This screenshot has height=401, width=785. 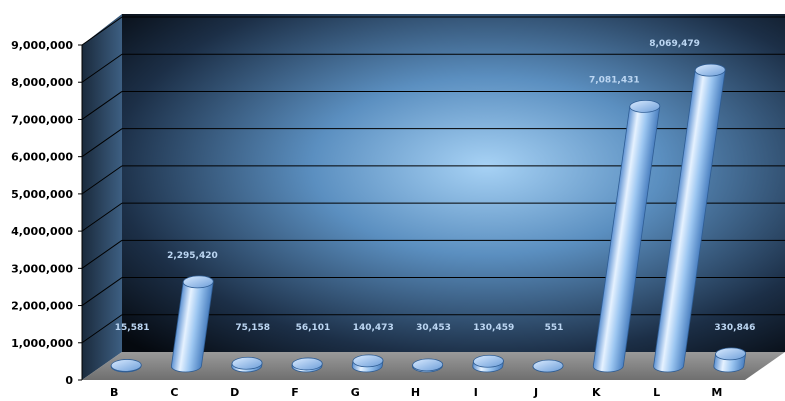 I want to click on bar-M, so click(x=730, y=360).